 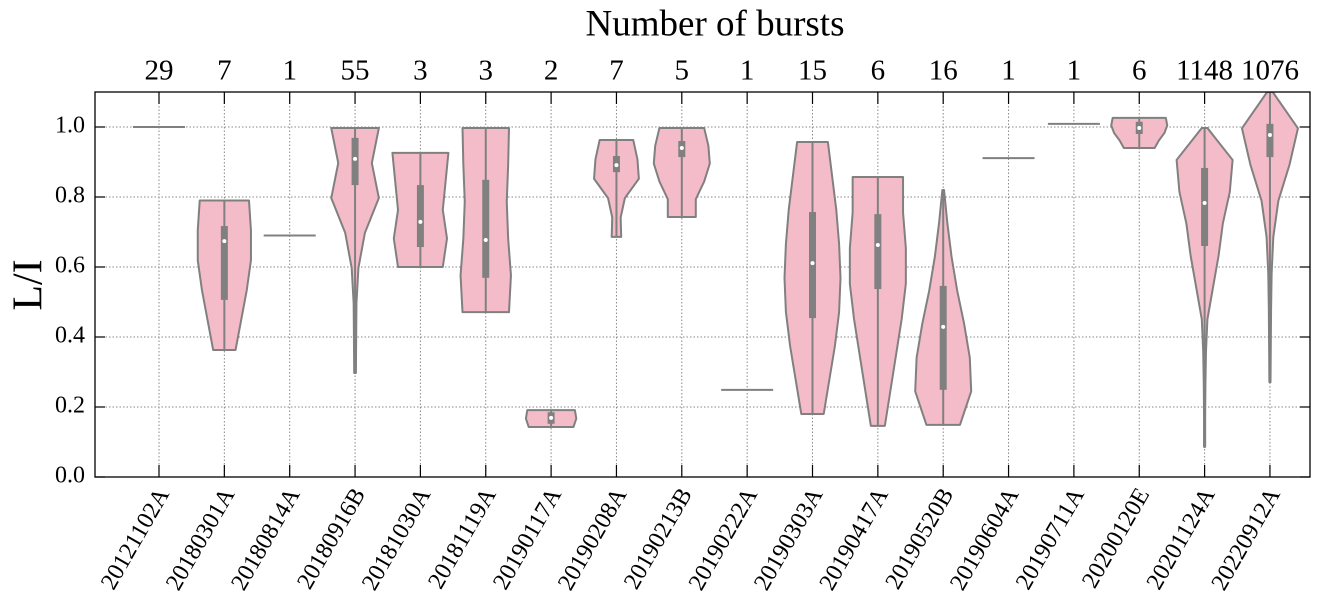 I want to click on y-tick-label: 0.0, so click(x=70, y=476).